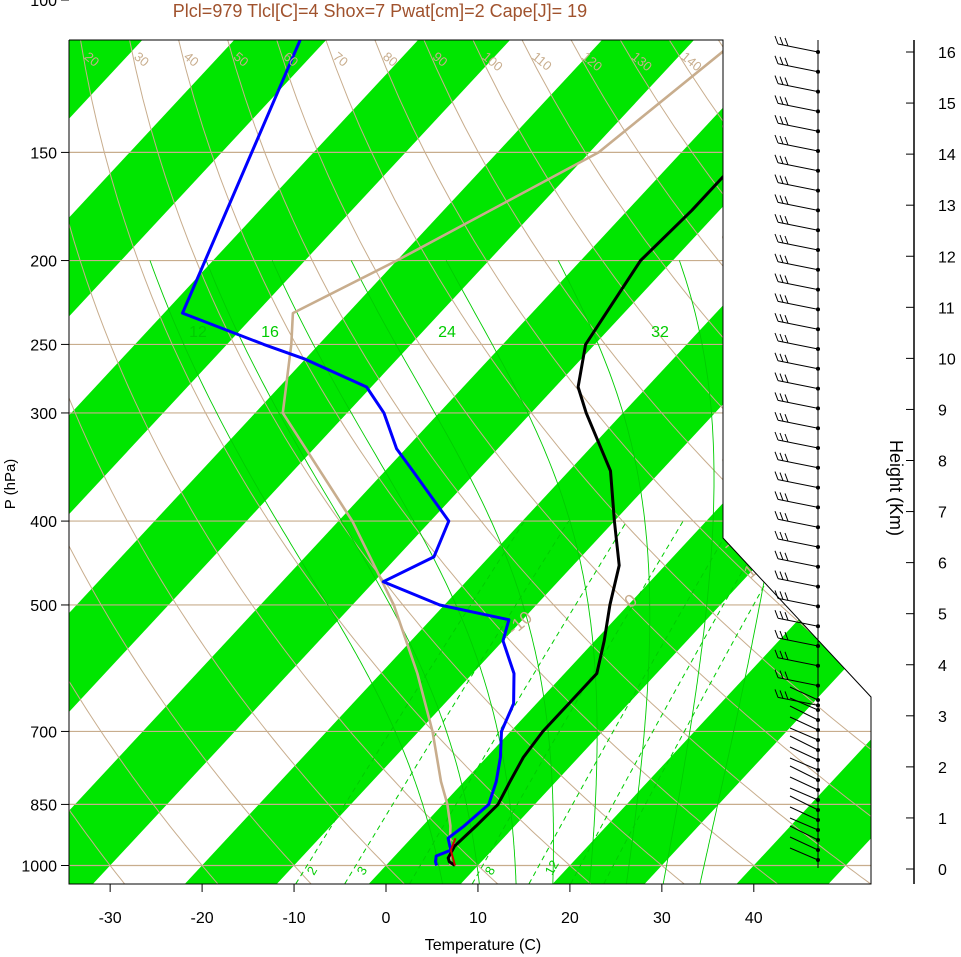 The width and height of the screenshot is (961, 957). Describe the element at coordinates (942, 666) in the screenshot. I see `height-tick-label: 4` at that location.